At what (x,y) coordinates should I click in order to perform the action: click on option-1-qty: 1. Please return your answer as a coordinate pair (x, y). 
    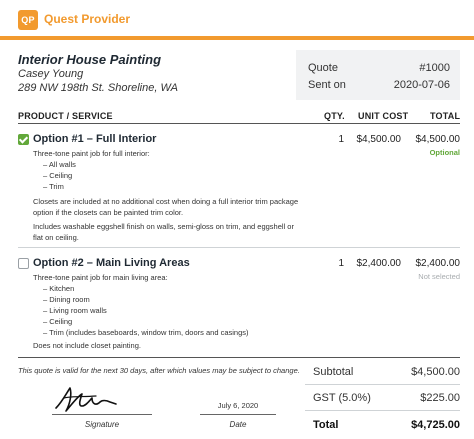
    Looking at the image, I should click on (341, 139).